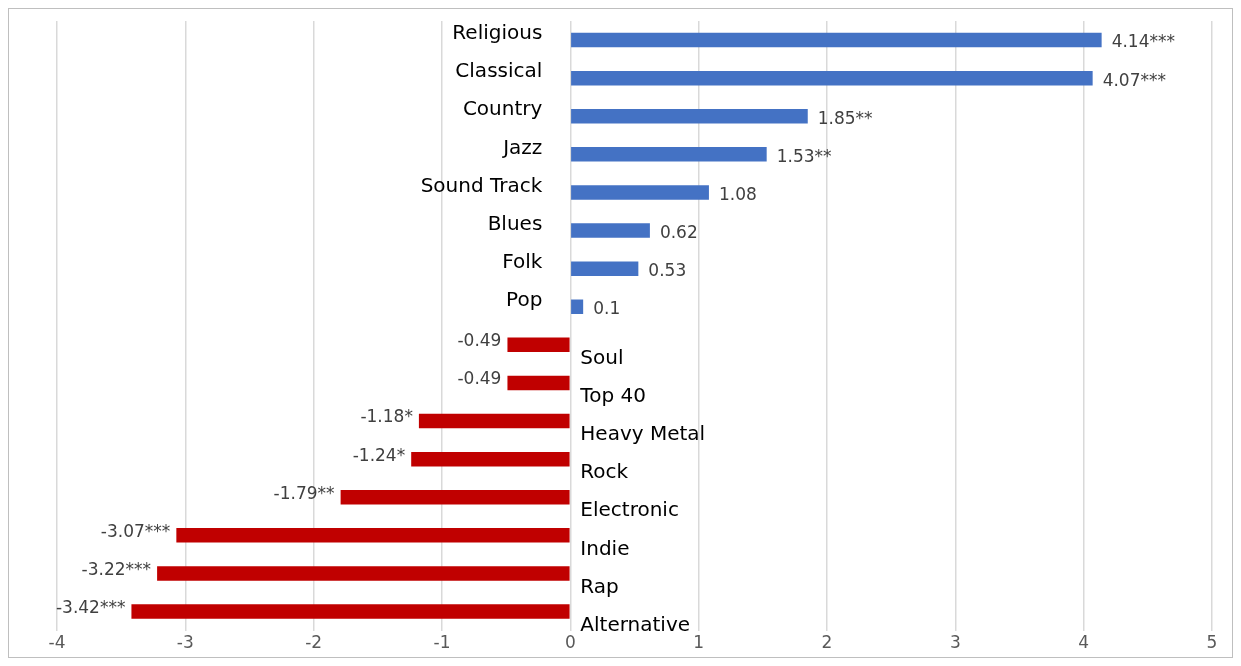  Describe the element at coordinates (1084, 642) in the screenshot. I see `x-tick-label: 4` at that location.